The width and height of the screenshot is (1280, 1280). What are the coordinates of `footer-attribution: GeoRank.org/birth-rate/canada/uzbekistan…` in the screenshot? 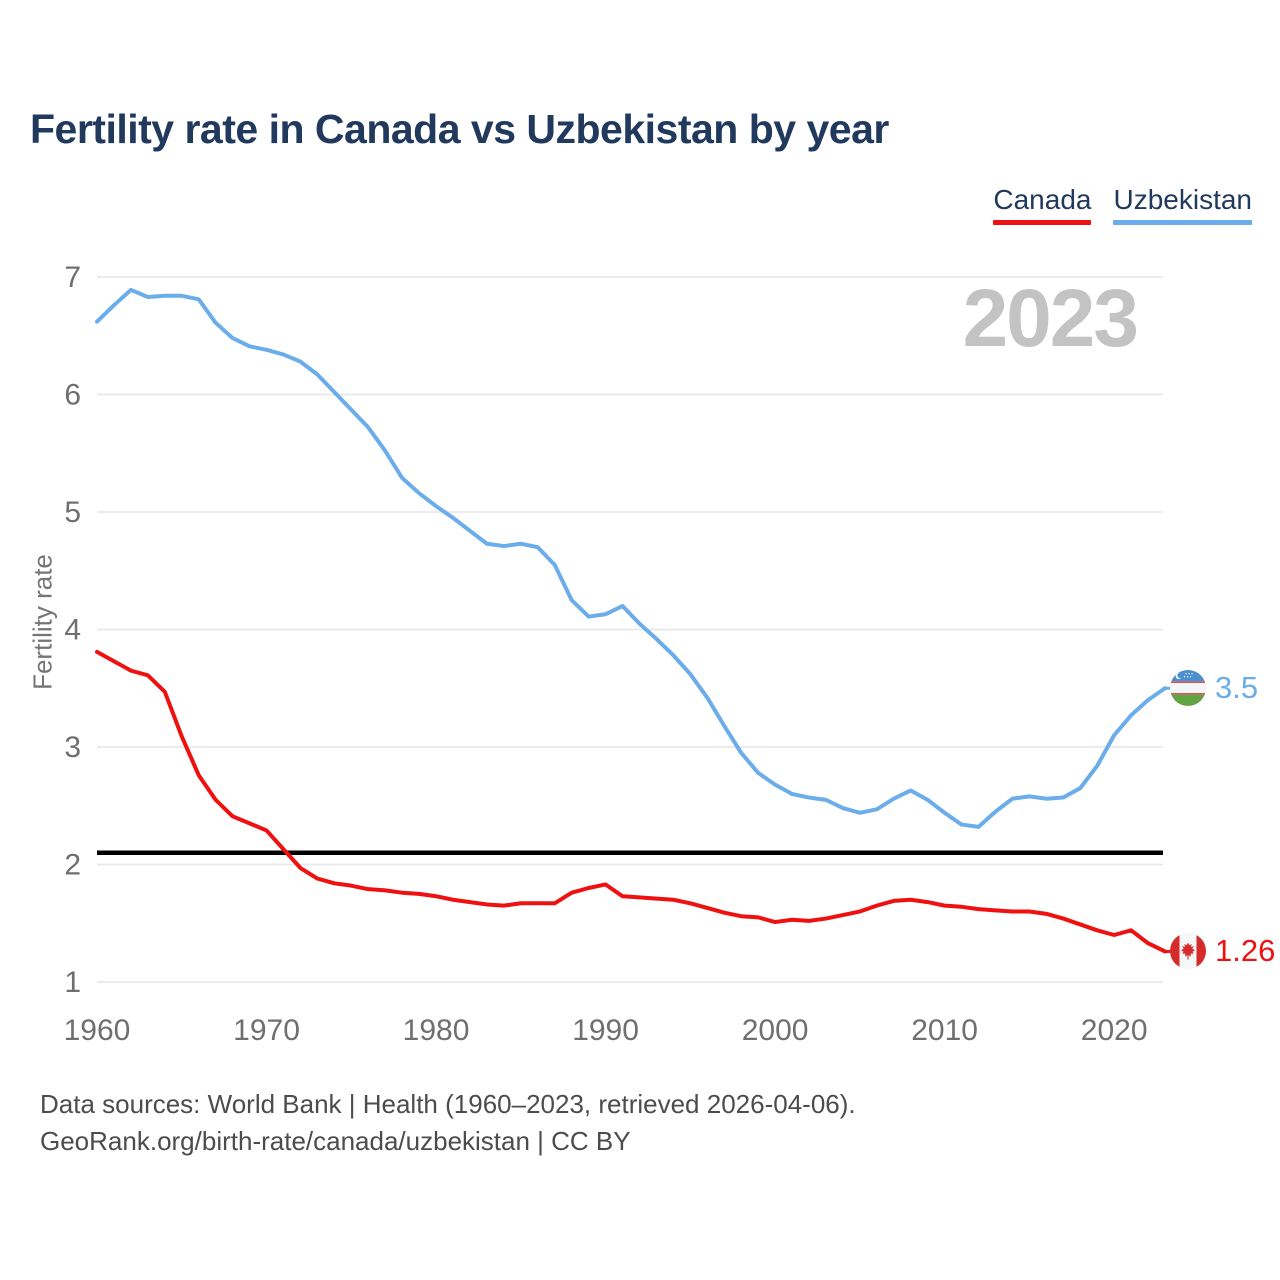 It's located at (335, 1141).